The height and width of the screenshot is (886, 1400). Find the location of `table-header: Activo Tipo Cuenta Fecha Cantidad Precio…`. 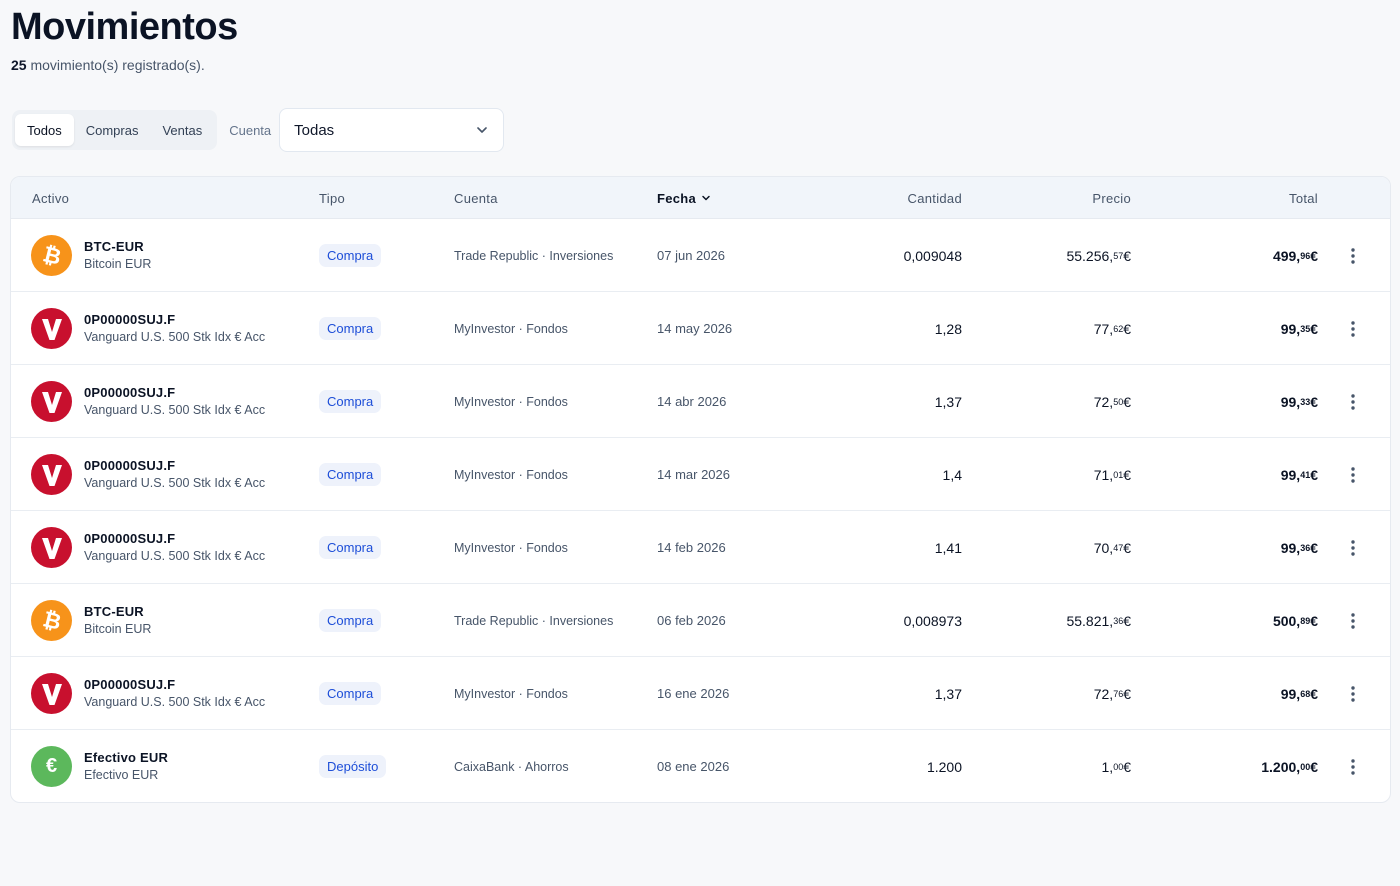

table-header: Activo Tipo Cuenta Fecha Cantidad Precio… is located at coordinates (700, 198).